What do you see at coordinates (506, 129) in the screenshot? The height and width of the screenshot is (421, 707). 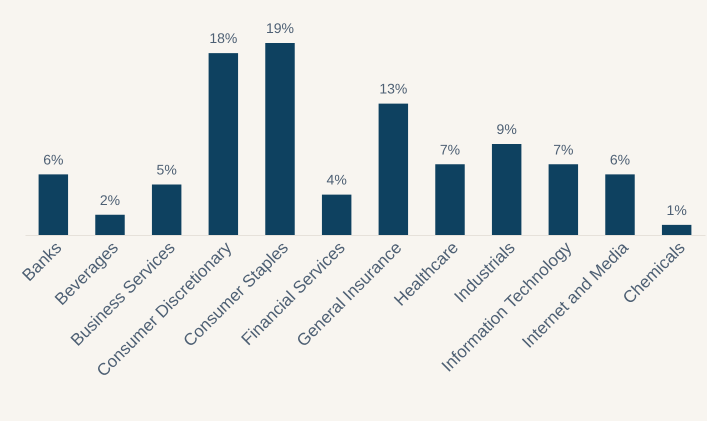 I see `data-label: 9%` at bounding box center [506, 129].